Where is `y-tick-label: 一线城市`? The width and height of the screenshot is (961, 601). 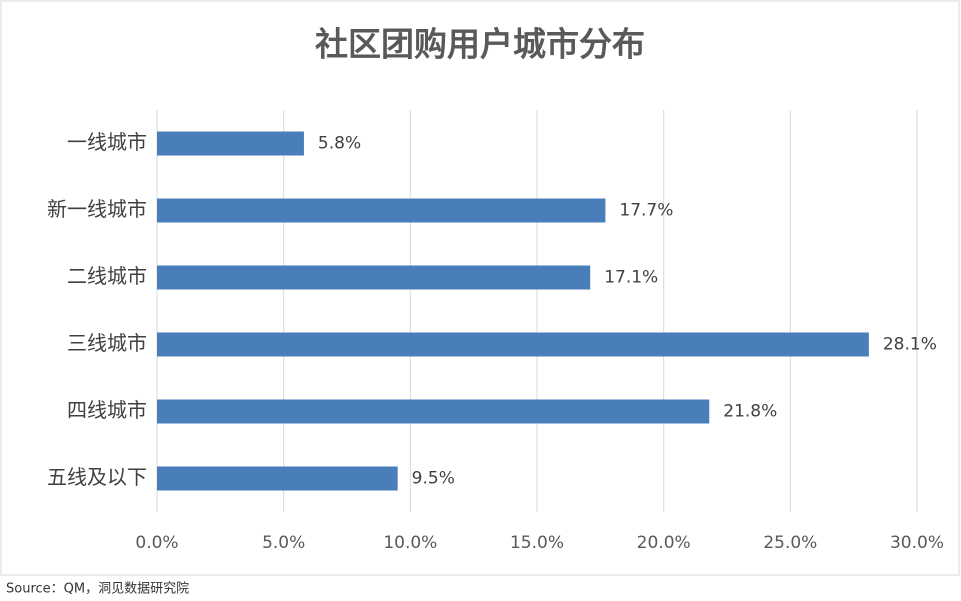 y-tick-label: 一线城市 is located at coordinates (107, 142).